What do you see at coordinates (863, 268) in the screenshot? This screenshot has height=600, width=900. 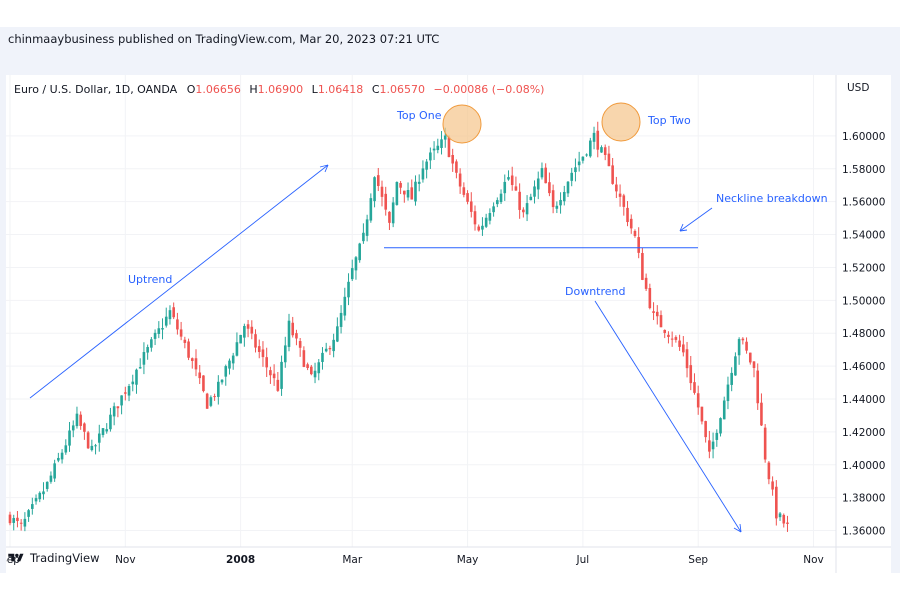 I see `y-tick-label: 1.52000` at bounding box center [863, 268].